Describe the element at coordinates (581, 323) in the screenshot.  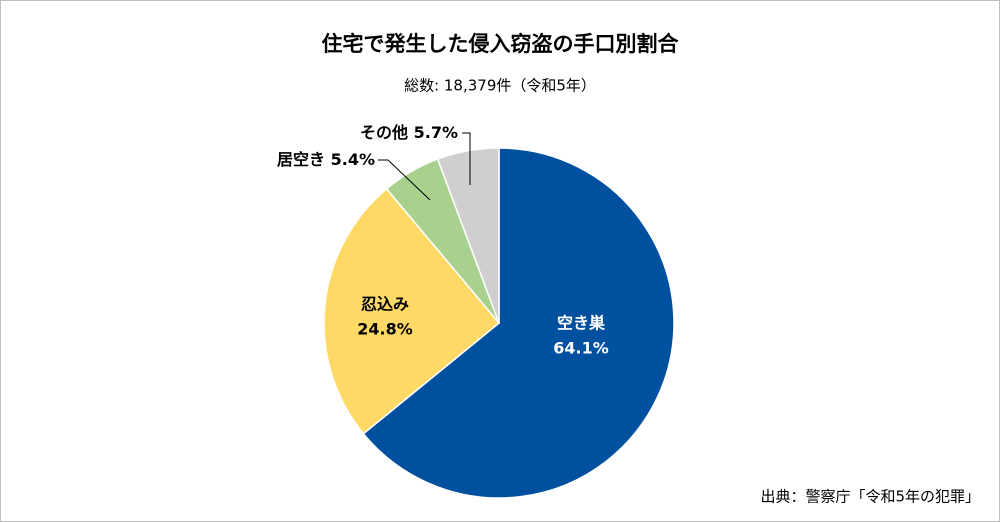
I see `slice-label: 空き巣` at that location.